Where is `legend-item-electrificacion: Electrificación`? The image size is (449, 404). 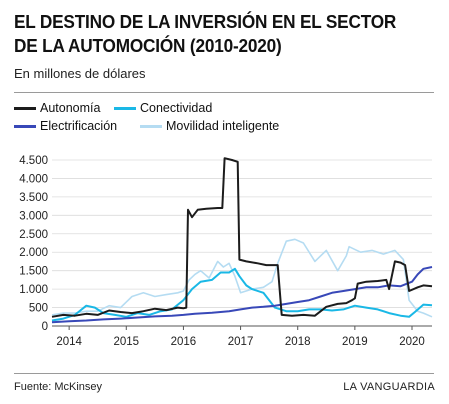
legend-item-electrificacion: Electrificación is located at coordinates (65, 126).